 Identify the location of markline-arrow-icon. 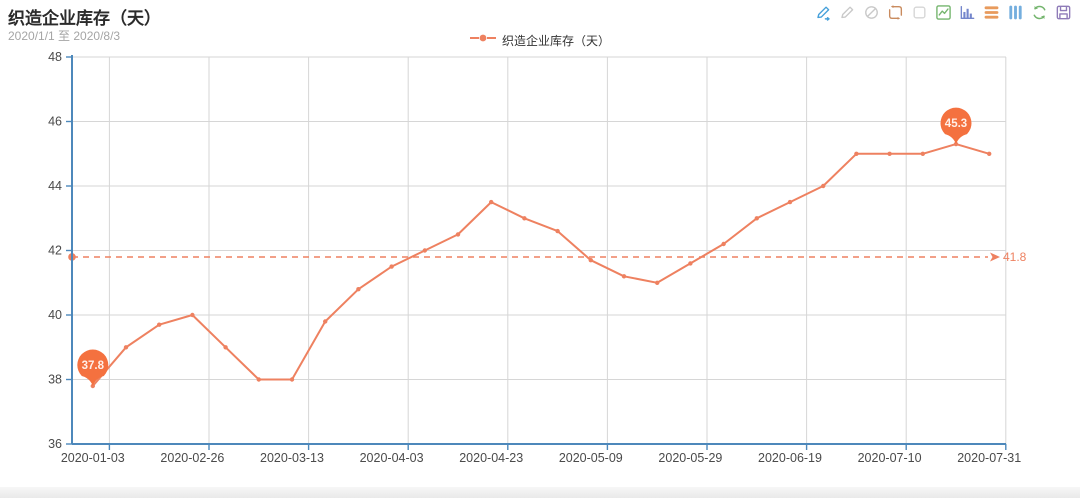
(995, 257).